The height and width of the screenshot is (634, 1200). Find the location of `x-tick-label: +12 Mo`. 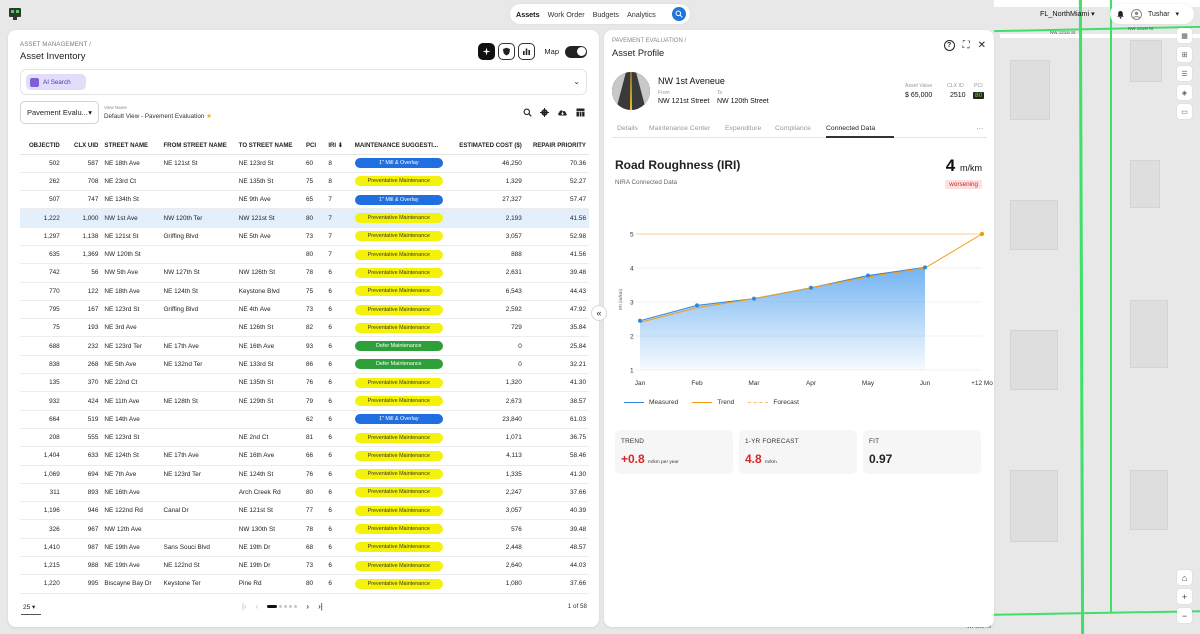

x-tick-label: +12 Mo is located at coordinates (982, 383).